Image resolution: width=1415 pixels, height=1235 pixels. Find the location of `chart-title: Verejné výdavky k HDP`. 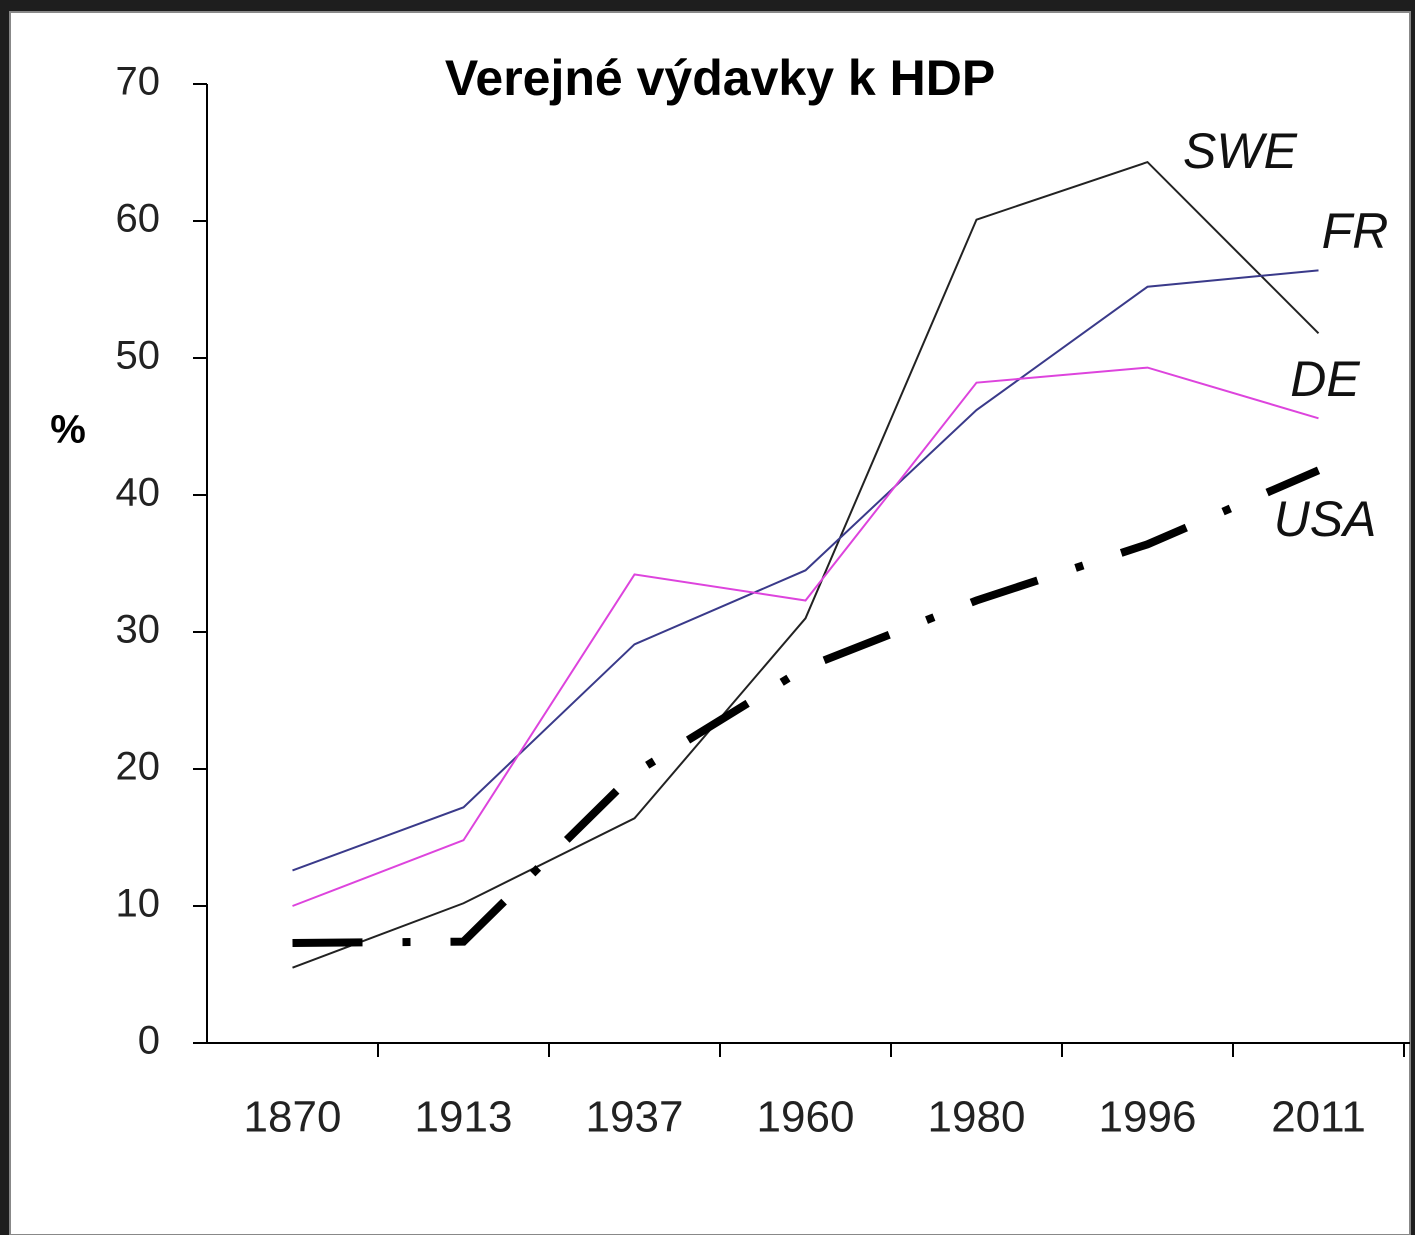

chart-title: Verejné výdavky k HDP is located at coordinates (720, 78).